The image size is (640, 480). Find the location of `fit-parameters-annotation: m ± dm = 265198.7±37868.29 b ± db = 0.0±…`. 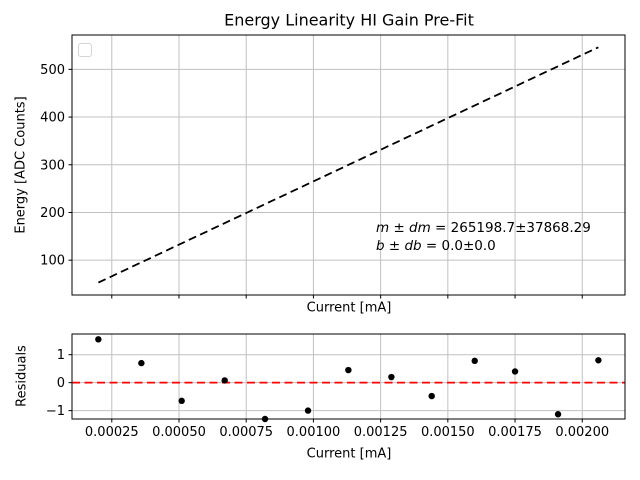

fit-parameters-annotation: m ± dm = 265198.7±37868.29 b ± db = 0.0±… is located at coordinates (483, 237).